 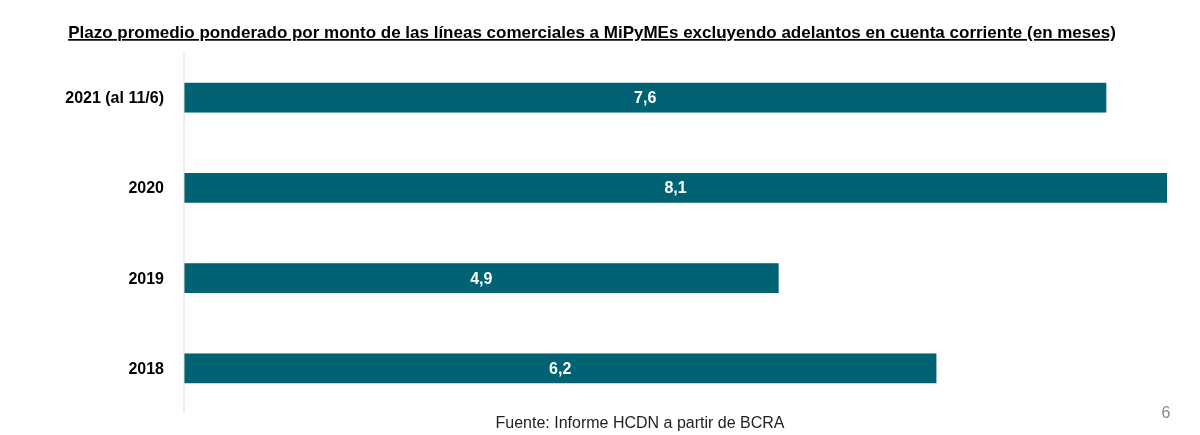 I want to click on data-label: 8,1, so click(x=675, y=188).